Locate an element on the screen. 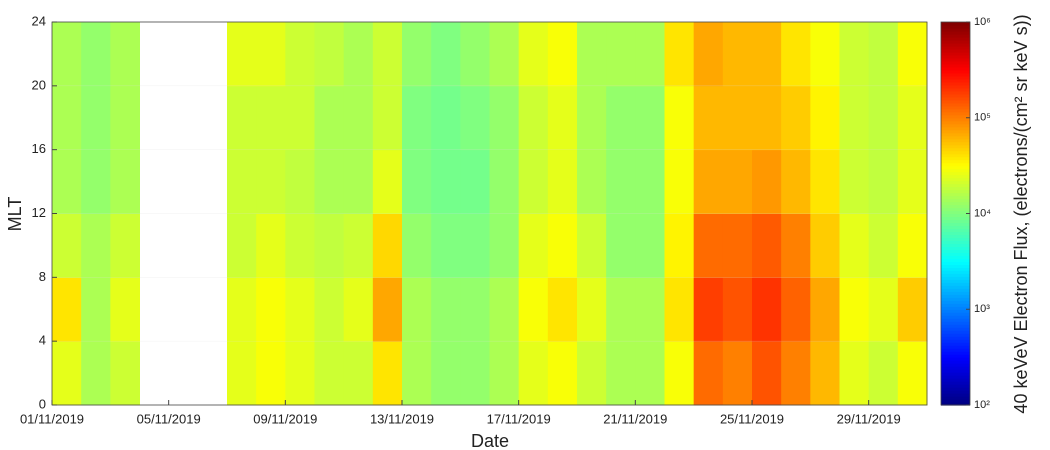 Image resolution: width=1050 pixels, height=450 pixels. y-tick-label: 4 is located at coordinates (42, 340).